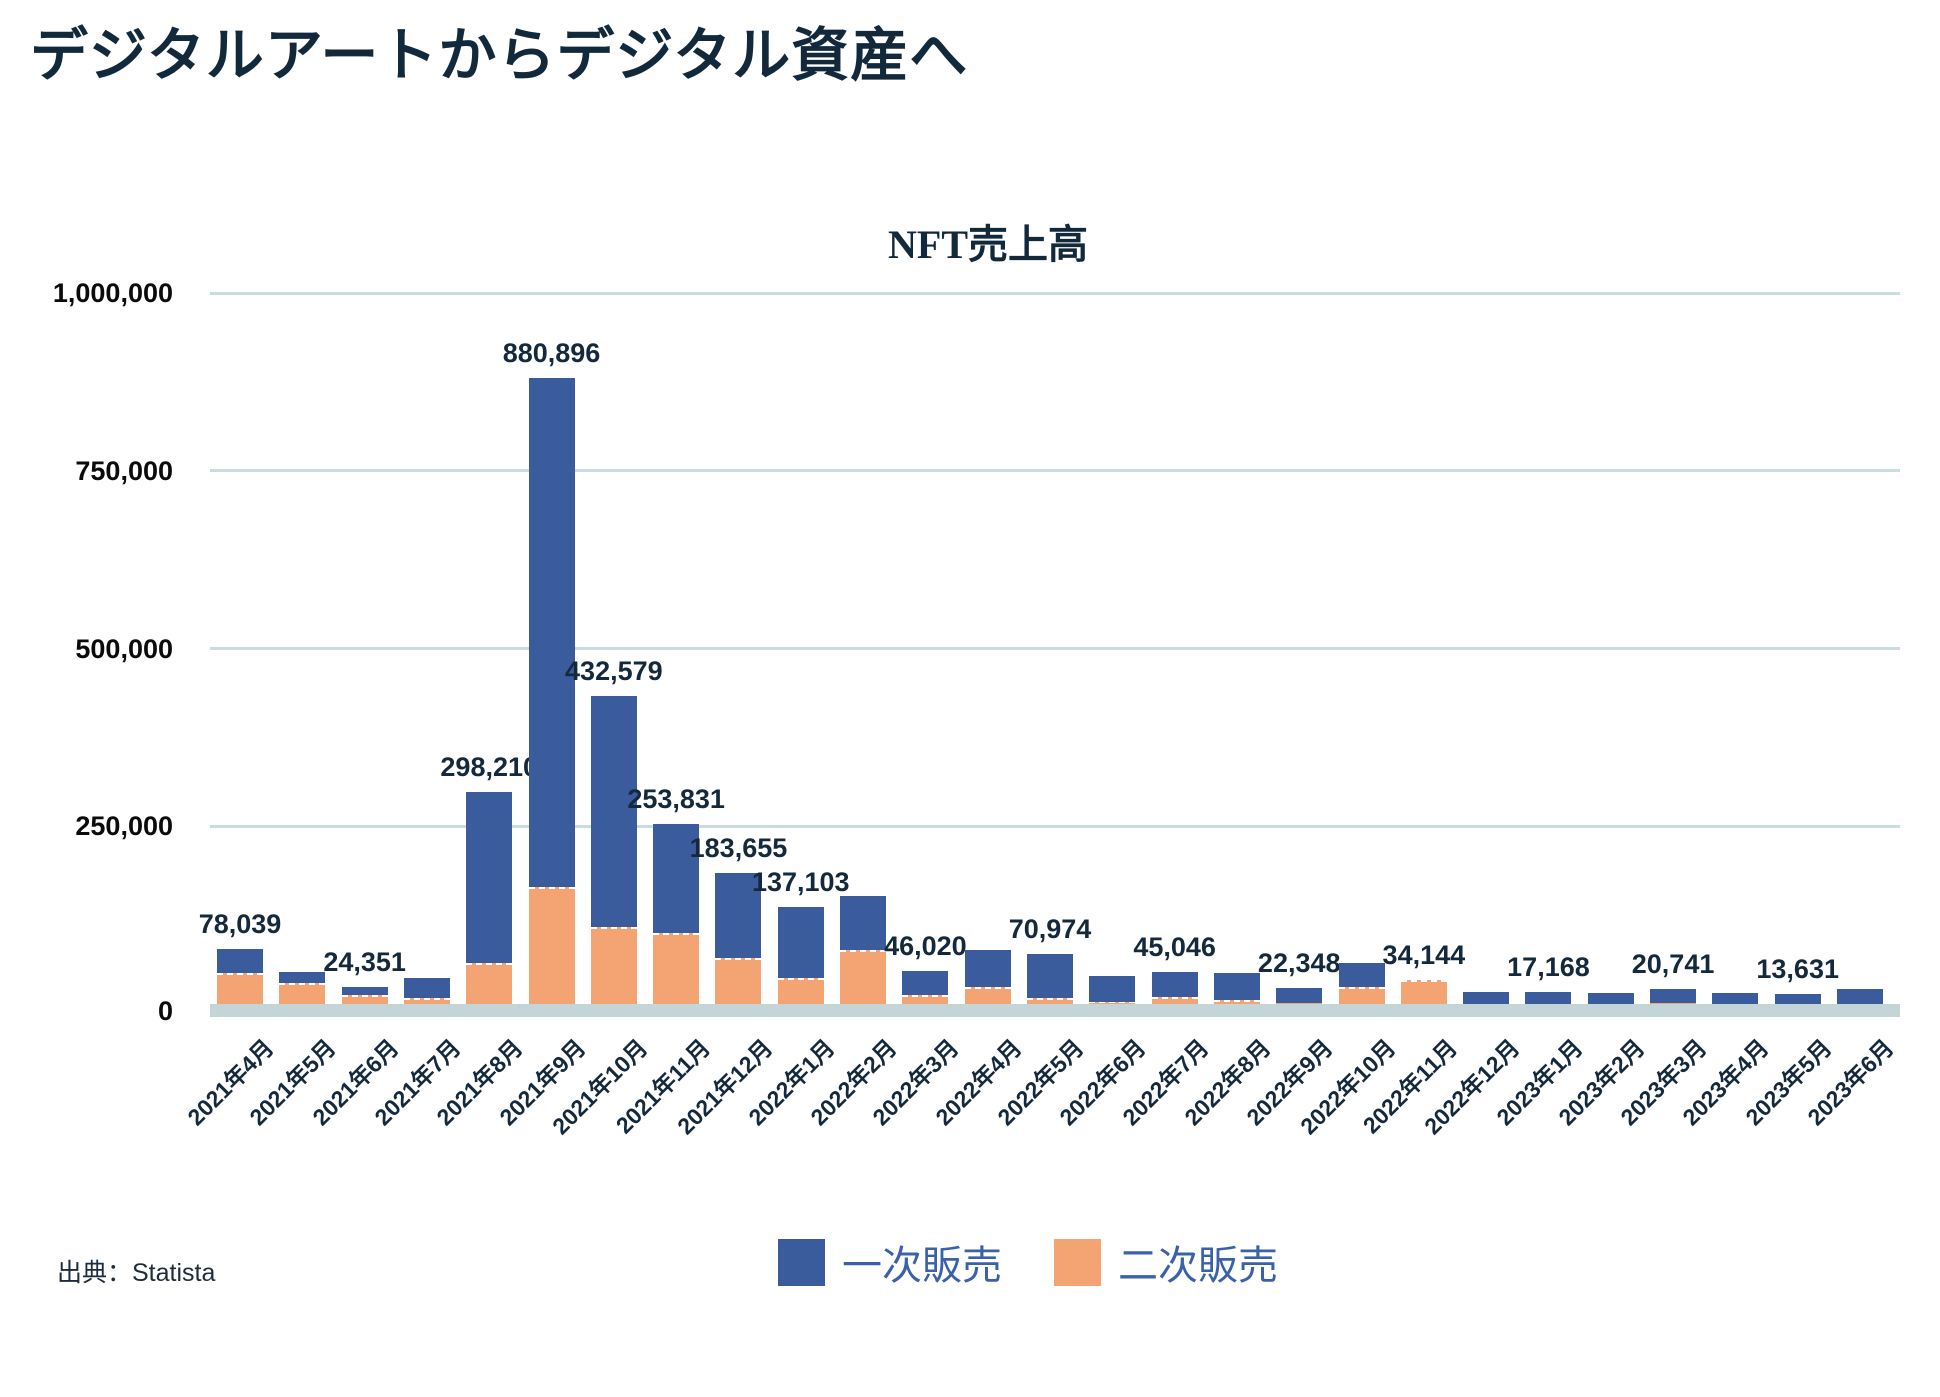 The width and height of the screenshot is (1940, 1397). I want to click on legend-item-primary: 一次販売, so click(890, 1262).